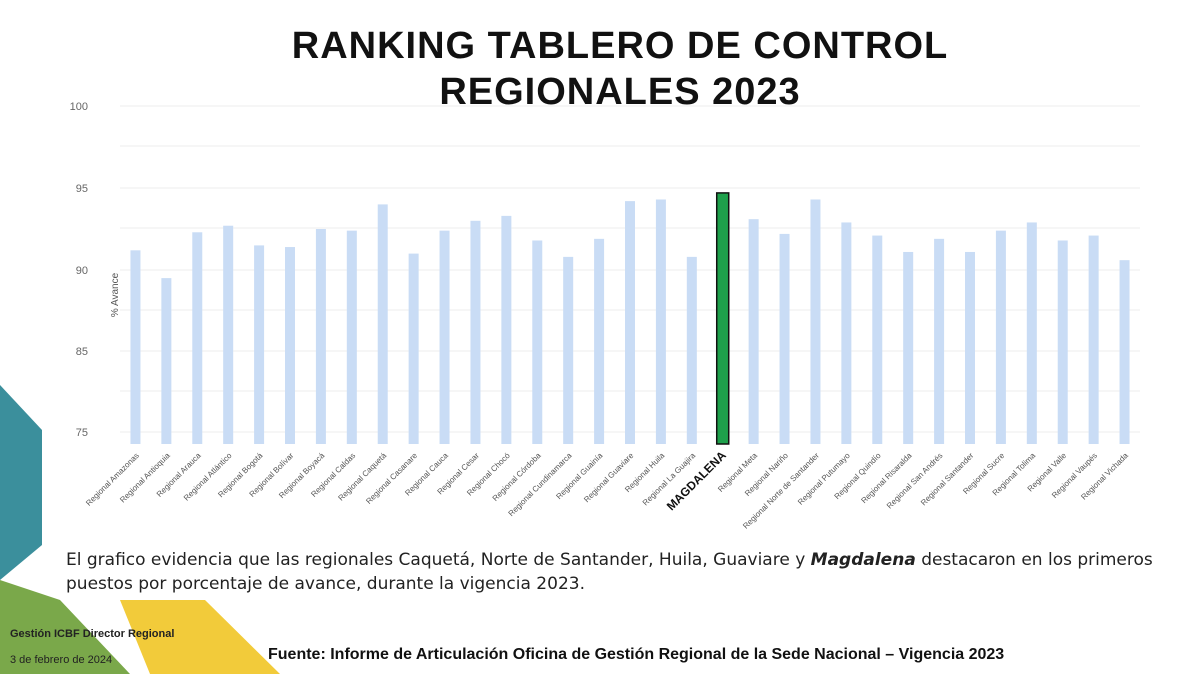 The image size is (1200, 674). I want to click on teal-triangle, so click(21, 482).